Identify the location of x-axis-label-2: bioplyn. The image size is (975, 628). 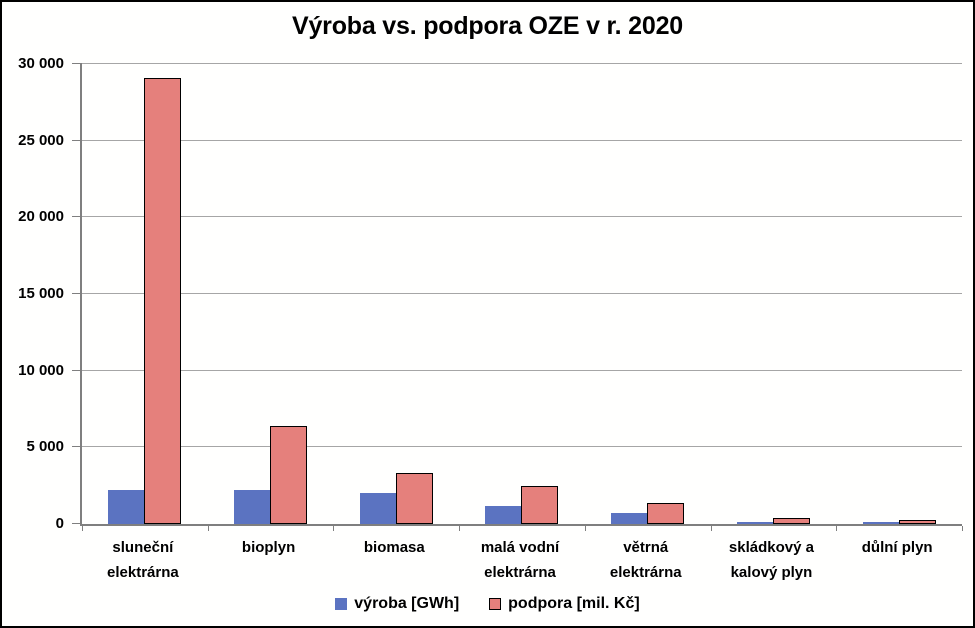
(268, 547).